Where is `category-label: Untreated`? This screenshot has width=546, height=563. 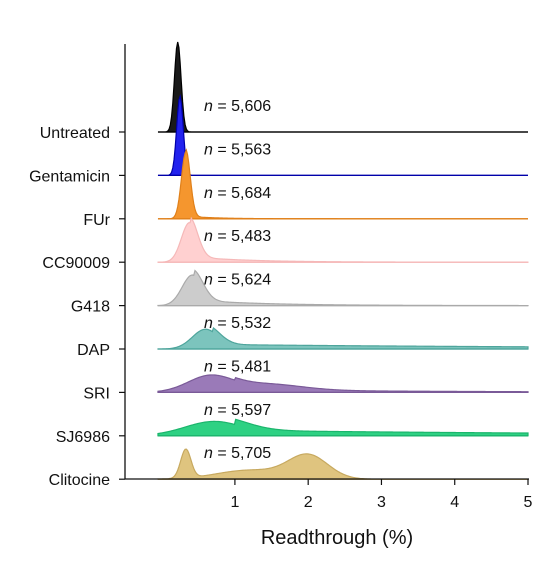
category-label: Untreated is located at coordinates (75, 133).